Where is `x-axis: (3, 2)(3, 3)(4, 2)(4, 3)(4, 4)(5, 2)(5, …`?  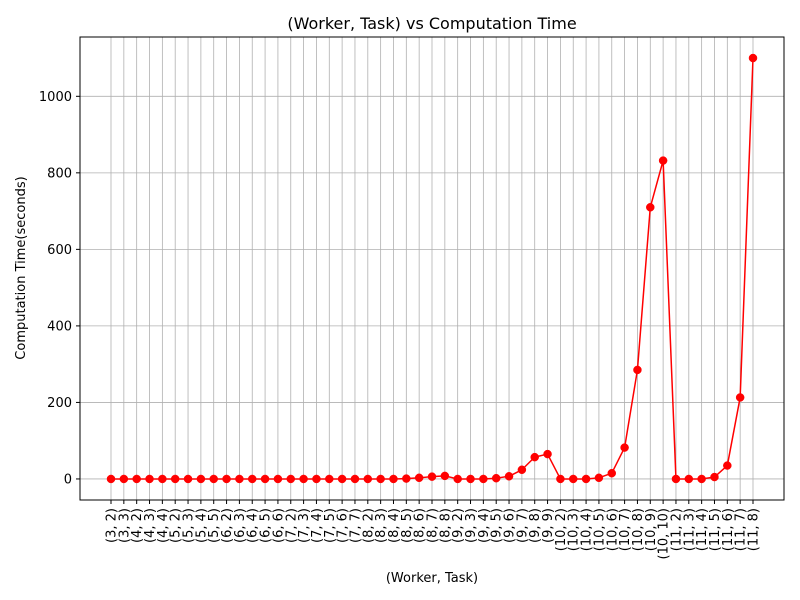
x-axis: (3, 2)(3, 3)(4, 2)(4, 3)(4, 4)(5, 2)(5, … is located at coordinates (433, 530).